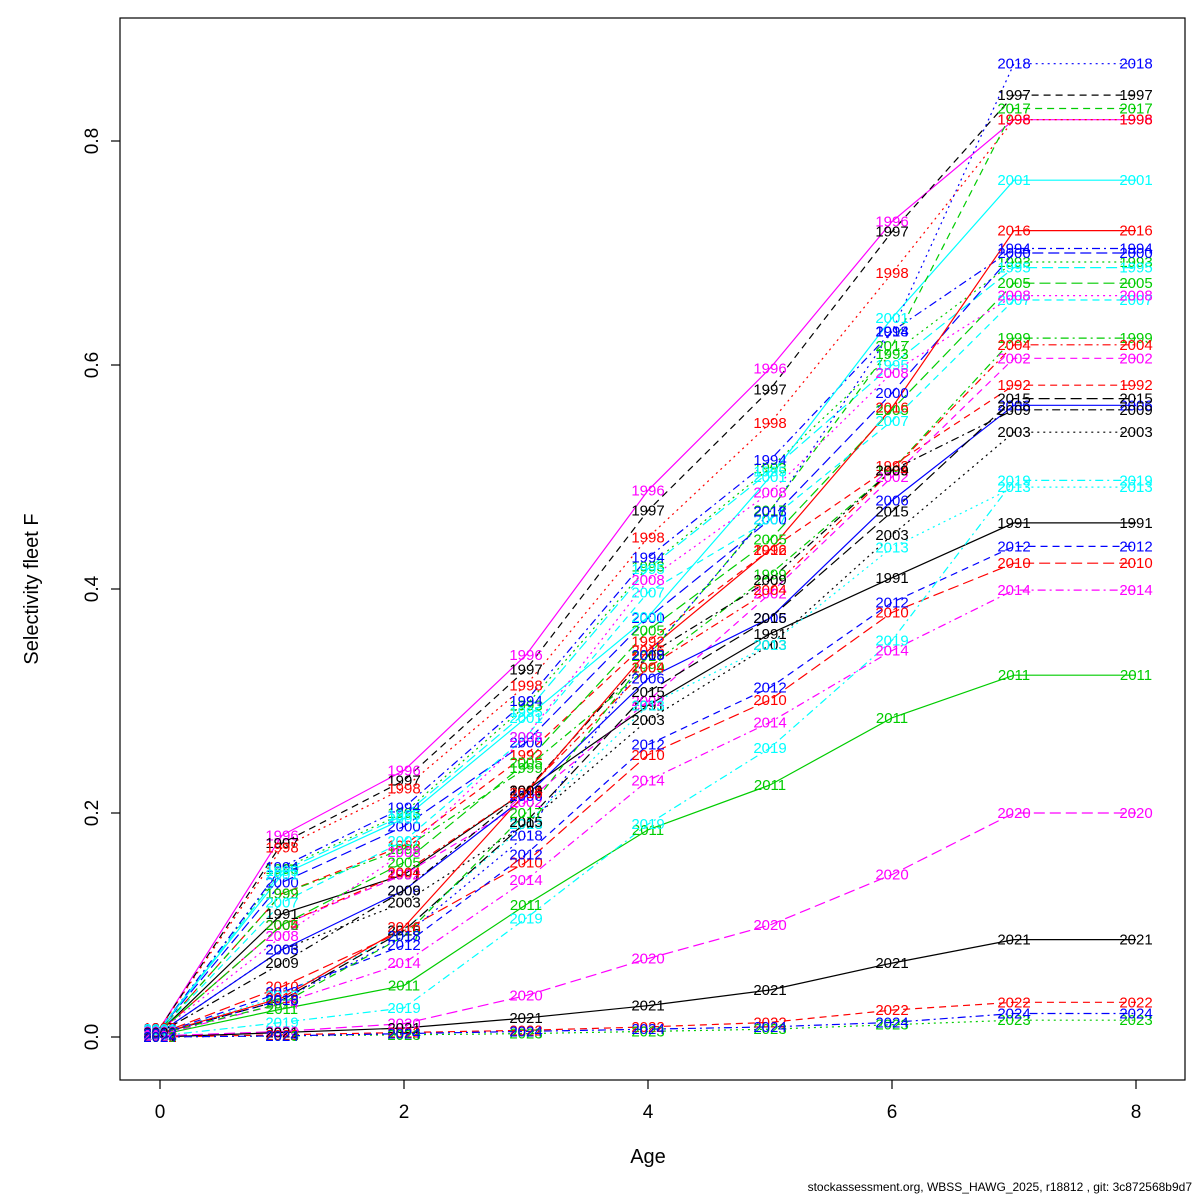 This screenshot has width=1200, height=1200. Describe the element at coordinates (891, 346) in the screenshot. I see `point-label-2017: 2017` at that location.